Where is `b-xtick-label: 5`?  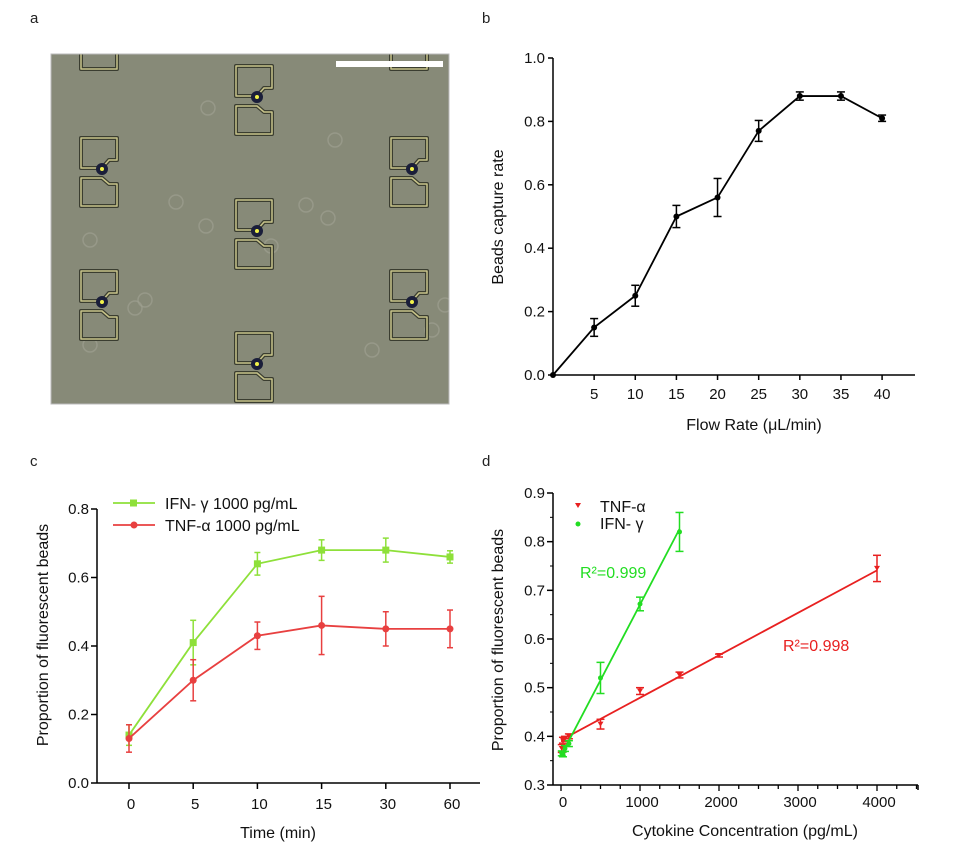 b-xtick-label: 5 is located at coordinates (594, 394).